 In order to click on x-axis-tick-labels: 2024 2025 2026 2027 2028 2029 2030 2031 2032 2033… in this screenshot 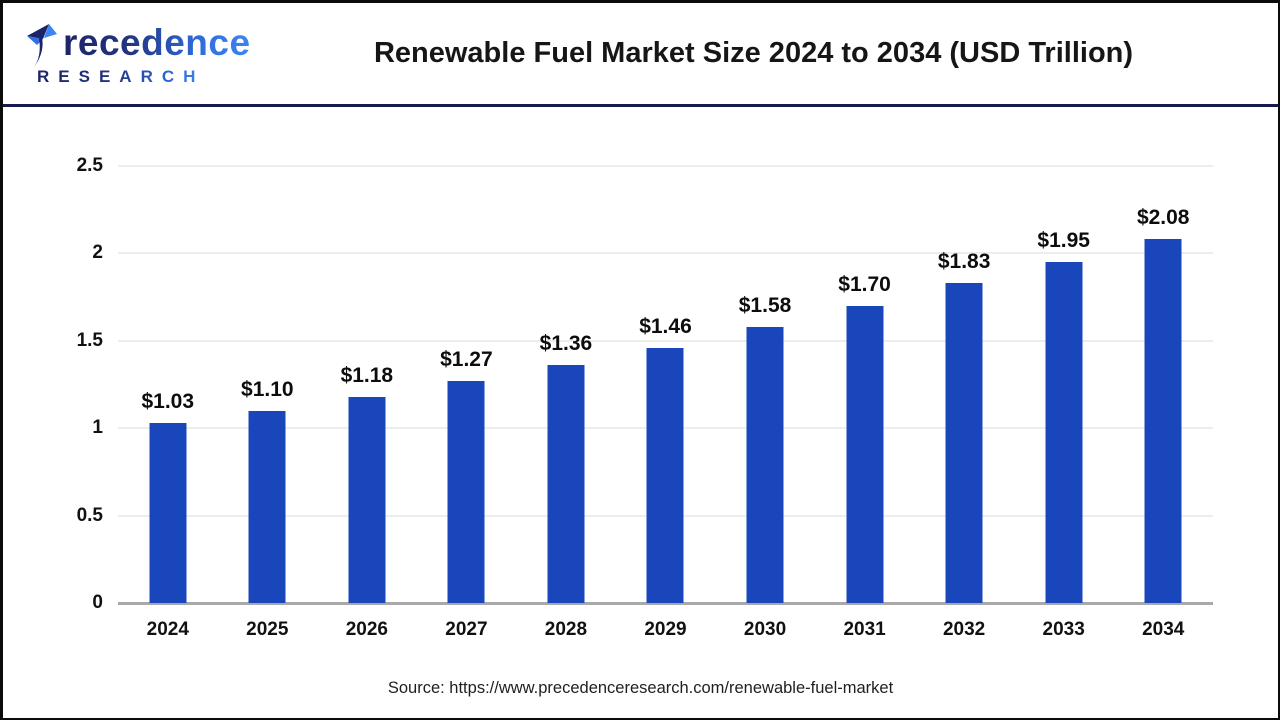, I will do `click(665, 630)`.